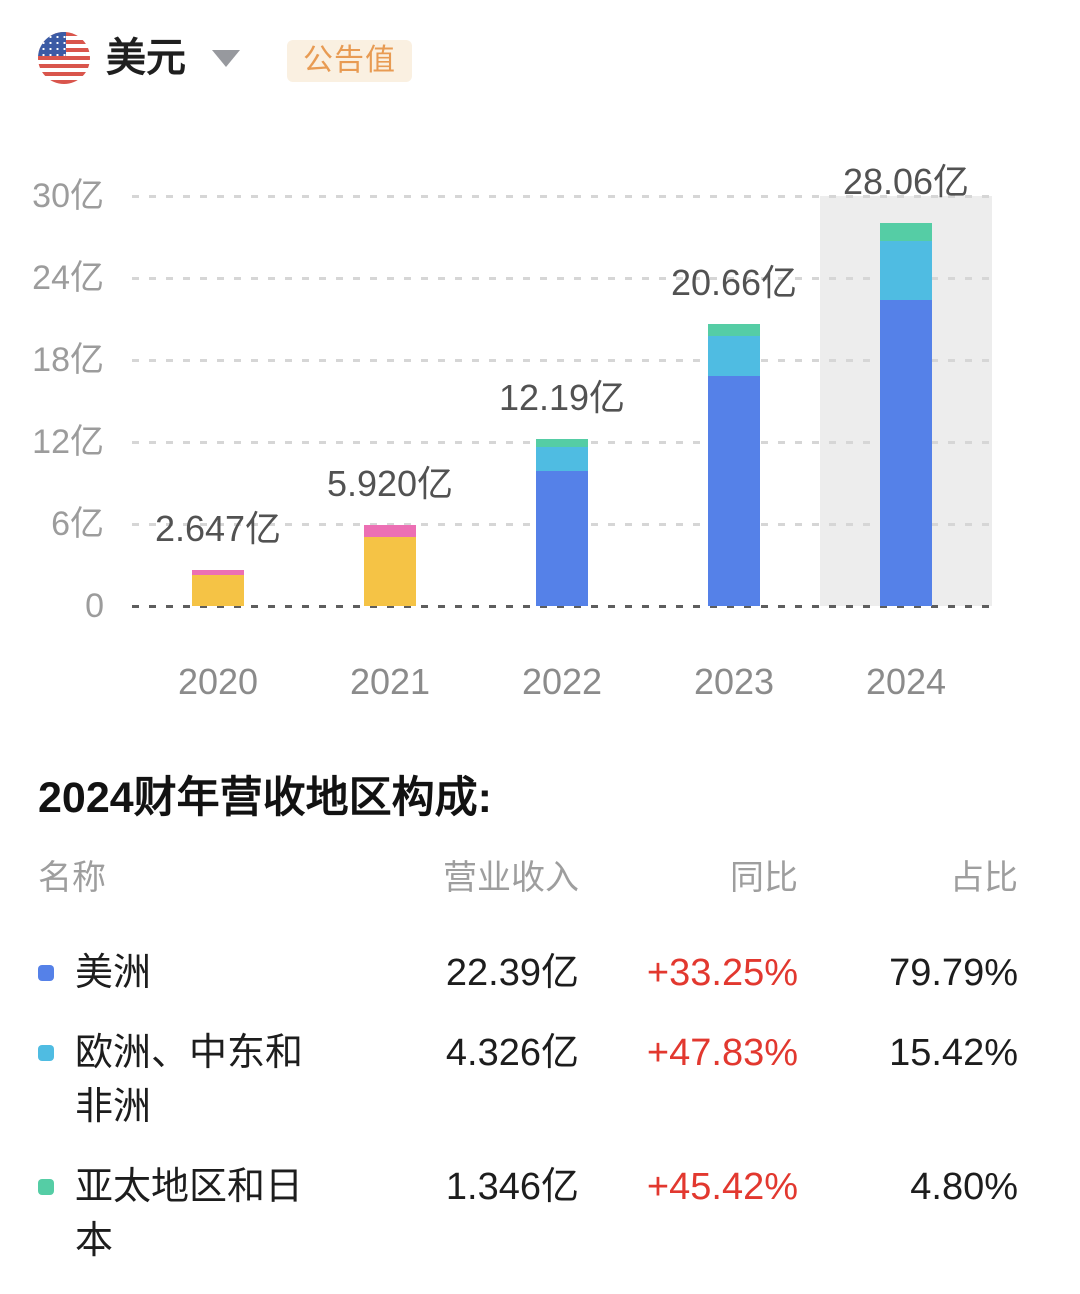  Describe the element at coordinates (265, 798) in the screenshot. I see `section-title: 2024财年营收地区构成:` at that location.